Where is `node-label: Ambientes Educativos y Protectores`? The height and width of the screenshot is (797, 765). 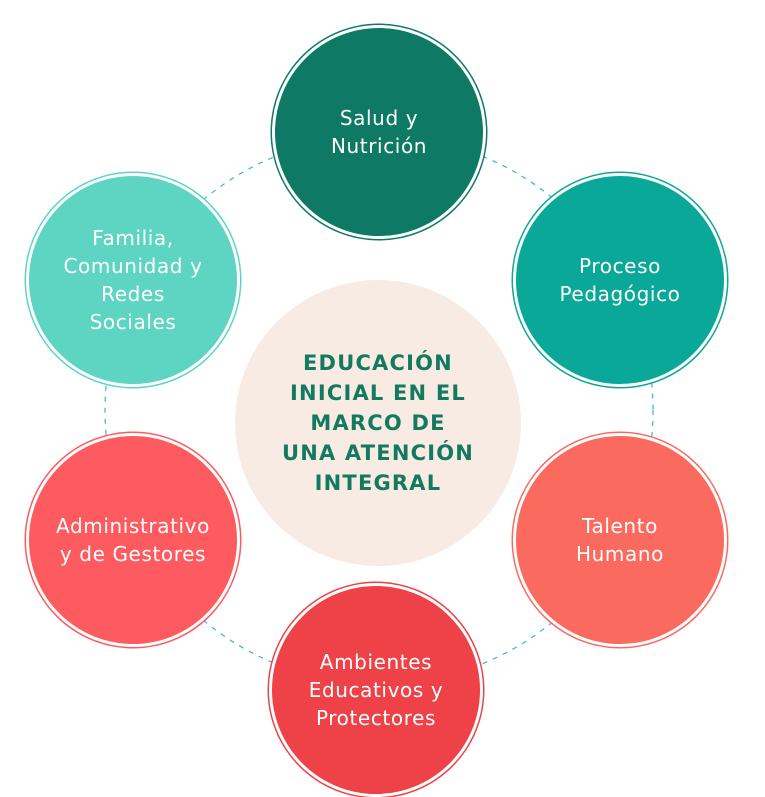 node-label: Ambientes Educativos y Protectores is located at coordinates (376, 690).